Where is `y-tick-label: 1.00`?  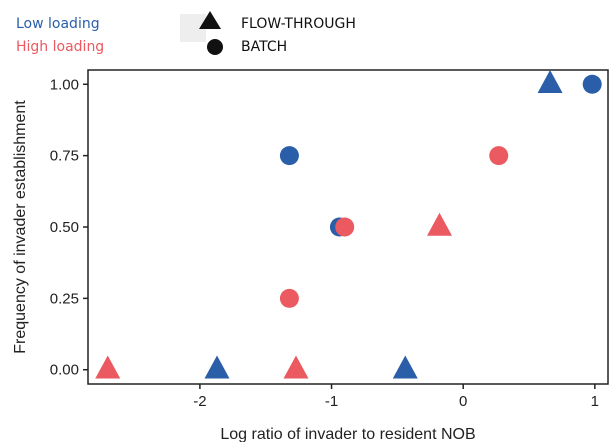 y-tick-label: 1.00 is located at coordinates (64, 84).